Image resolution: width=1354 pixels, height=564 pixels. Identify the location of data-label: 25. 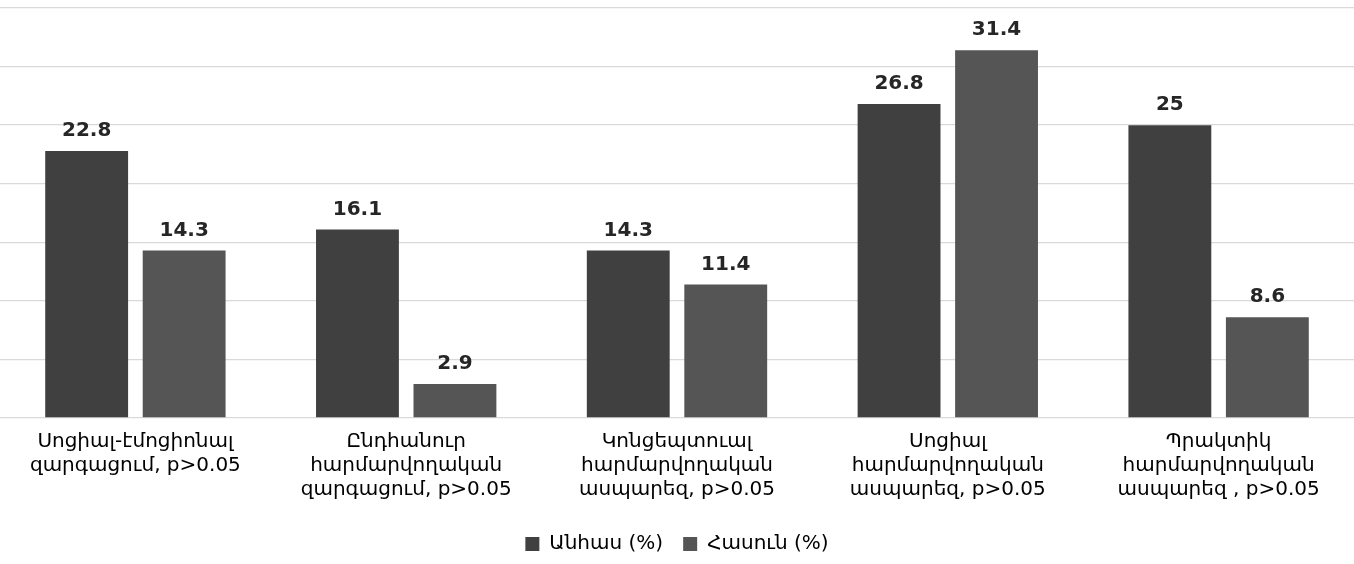
(1169, 103).